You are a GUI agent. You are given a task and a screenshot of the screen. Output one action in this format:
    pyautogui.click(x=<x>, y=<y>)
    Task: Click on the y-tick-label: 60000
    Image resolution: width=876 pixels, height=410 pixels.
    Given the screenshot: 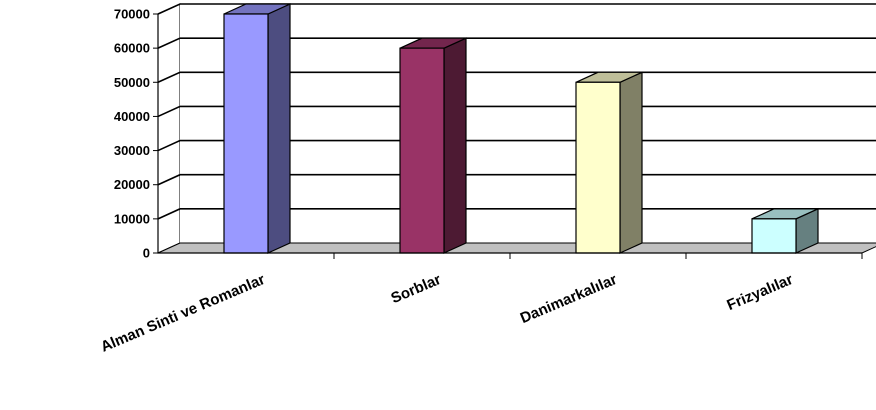 What is the action you would take?
    pyautogui.click(x=132, y=48)
    